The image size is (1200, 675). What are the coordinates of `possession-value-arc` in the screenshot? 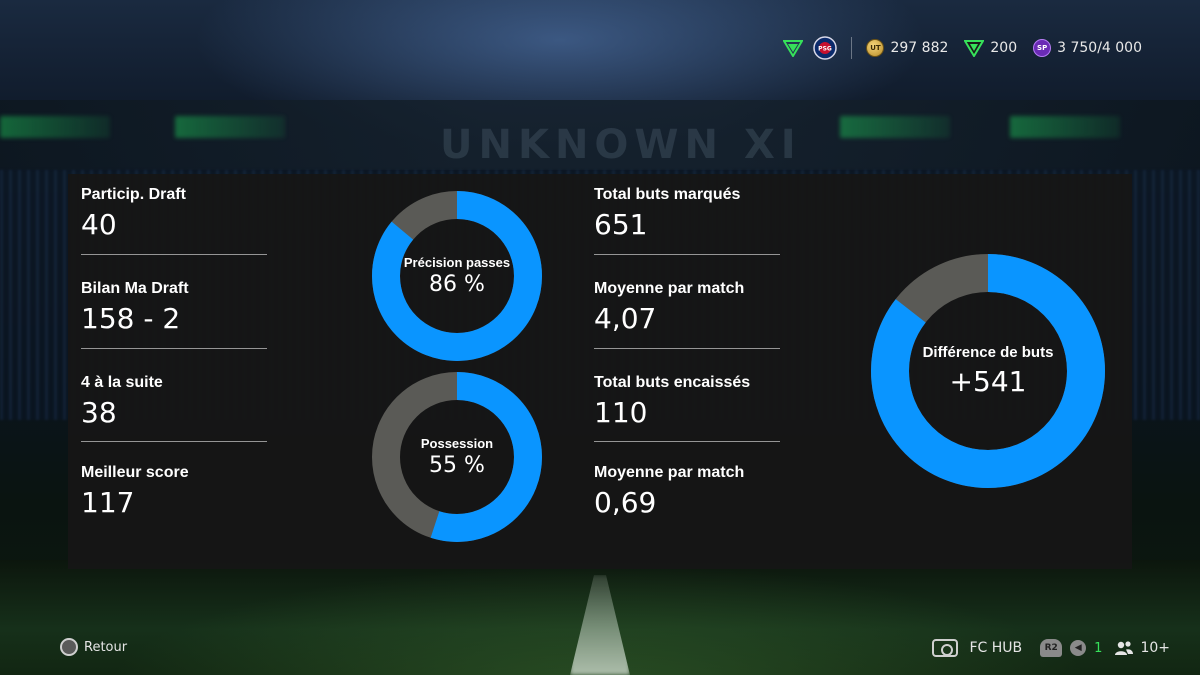 It's located at (457, 457).